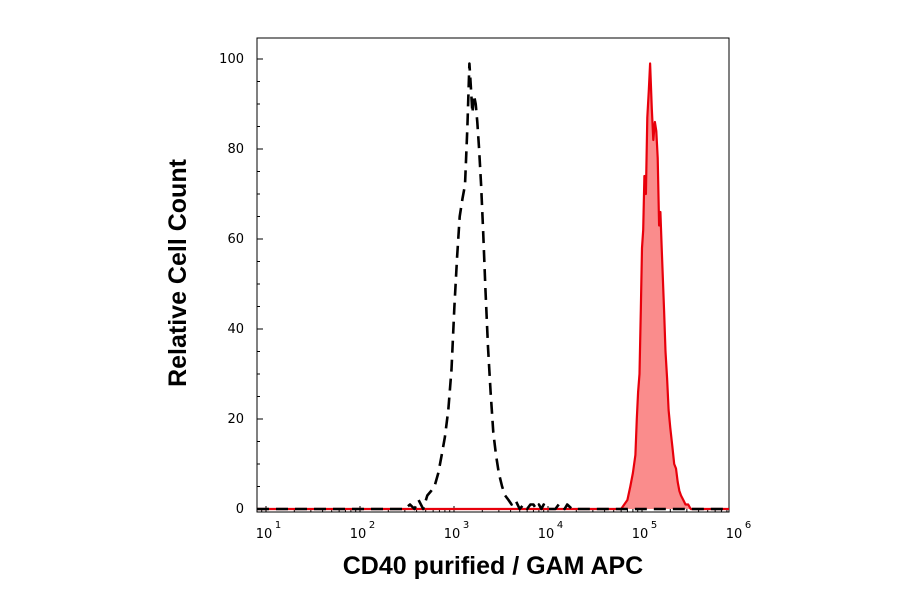  I want to click on x-tick-label-exponent: 1, so click(278, 525).